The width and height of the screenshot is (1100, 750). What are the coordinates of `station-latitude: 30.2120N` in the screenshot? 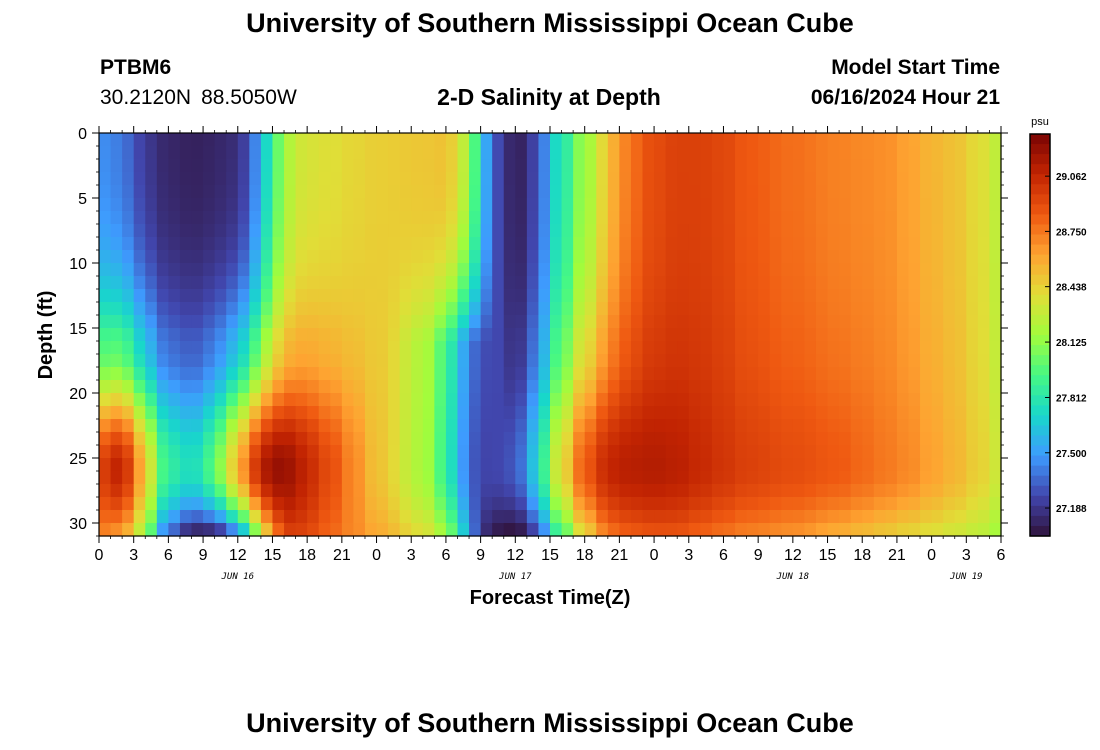 It's located at (146, 97).